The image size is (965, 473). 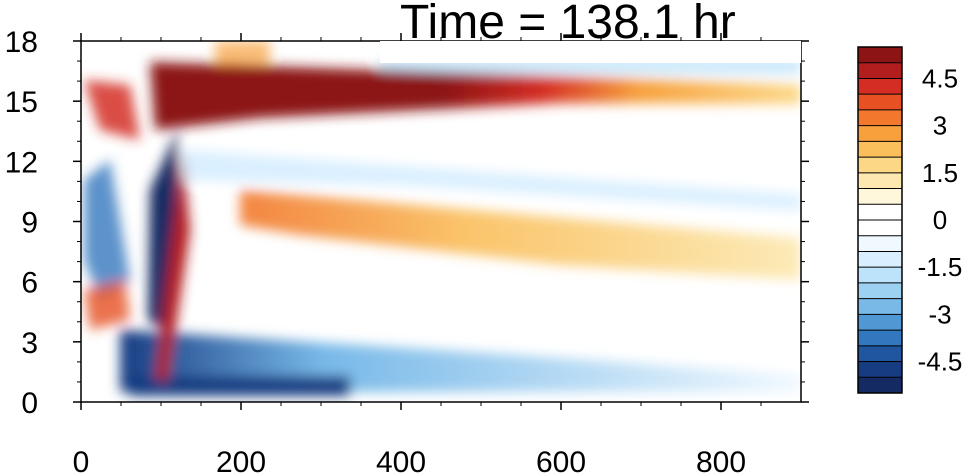 What do you see at coordinates (940, 173) in the screenshot?
I see `colorbar-label-2: 1.5` at bounding box center [940, 173].